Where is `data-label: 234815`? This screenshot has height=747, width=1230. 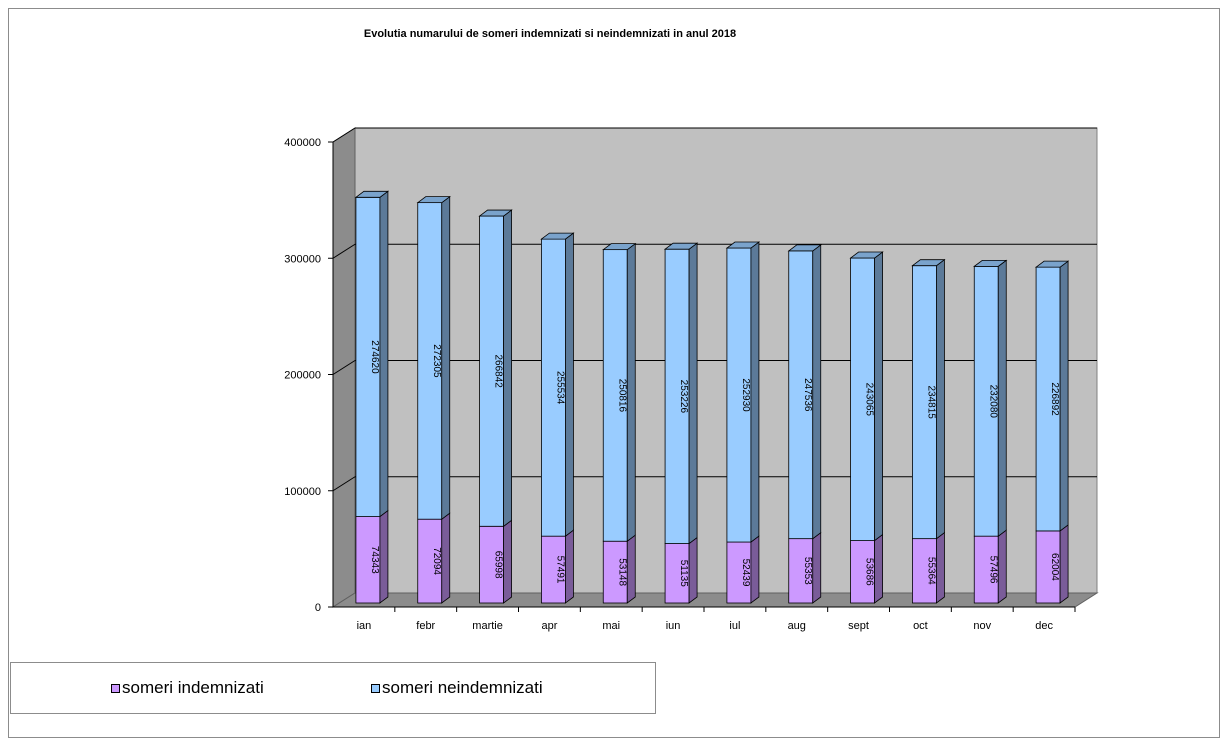 data-label: 234815 is located at coordinates (930, 402).